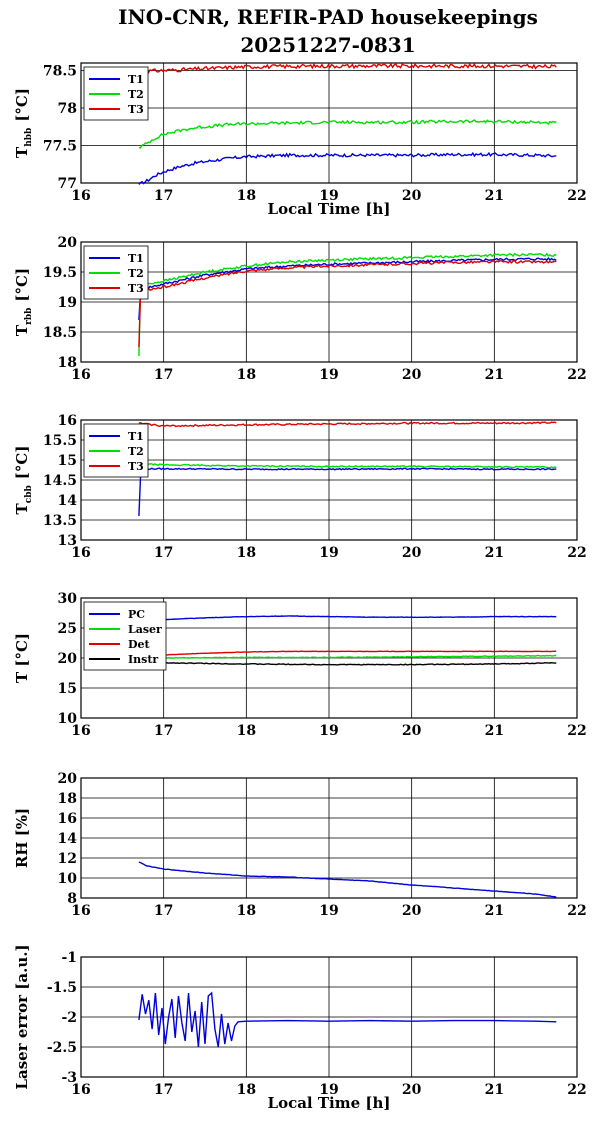  I want to click on y-axis-label-main: RH [%], so click(22, 838).